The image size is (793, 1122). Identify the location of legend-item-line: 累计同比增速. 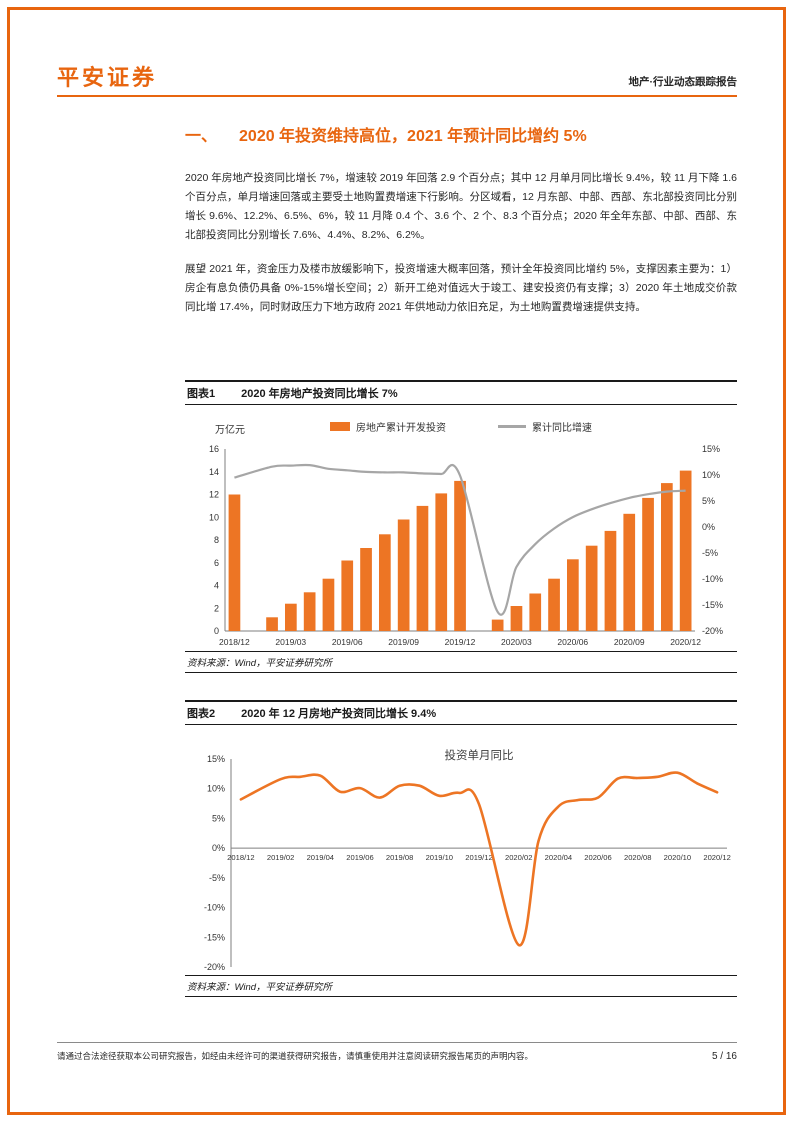
(545, 426).